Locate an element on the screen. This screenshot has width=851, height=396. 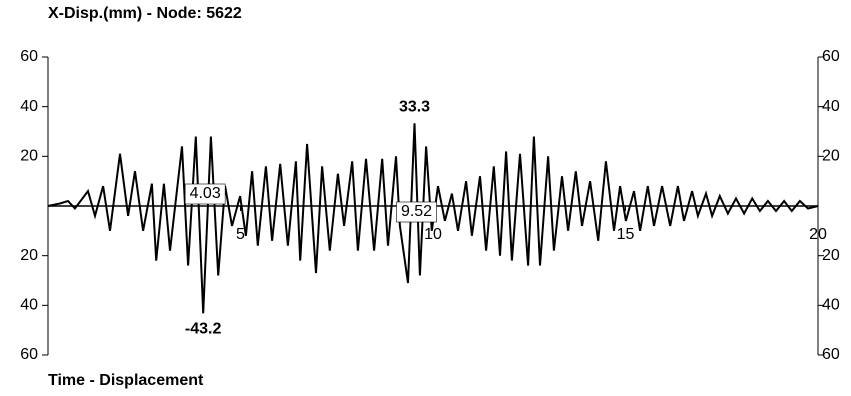
peak-label: 33.3 is located at coordinates (414, 107).